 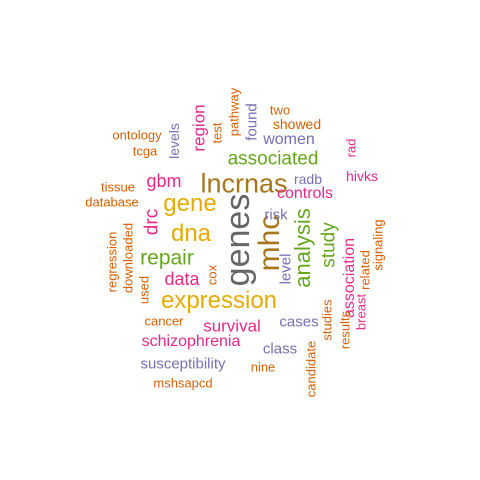 What do you see at coordinates (199, 128) in the screenshot?
I see `word-region: region` at bounding box center [199, 128].